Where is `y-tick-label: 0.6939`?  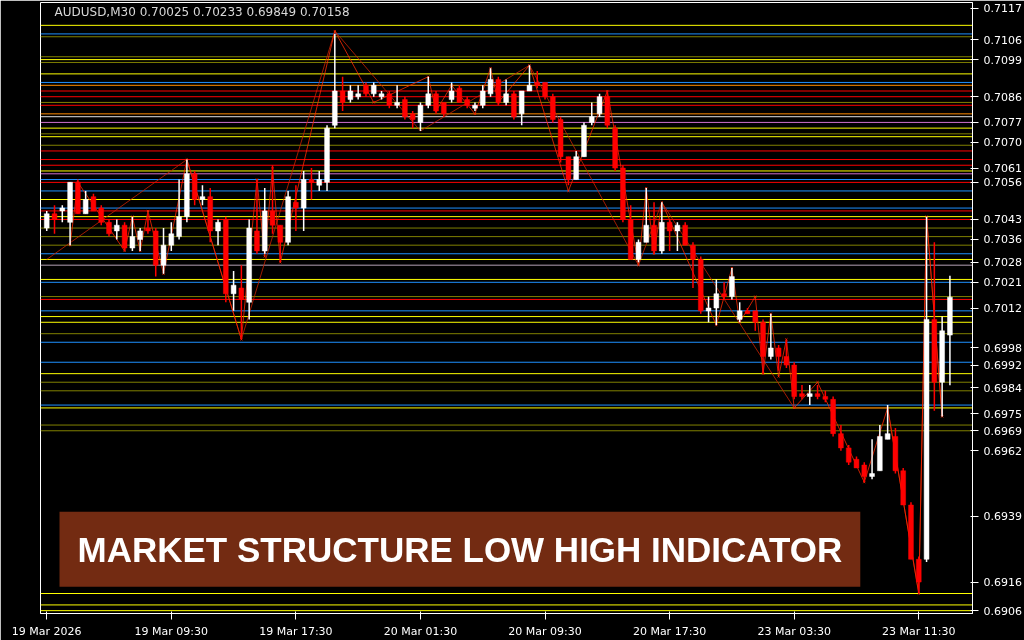 y-tick-label: 0.6939 is located at coordinates (1002, 517).